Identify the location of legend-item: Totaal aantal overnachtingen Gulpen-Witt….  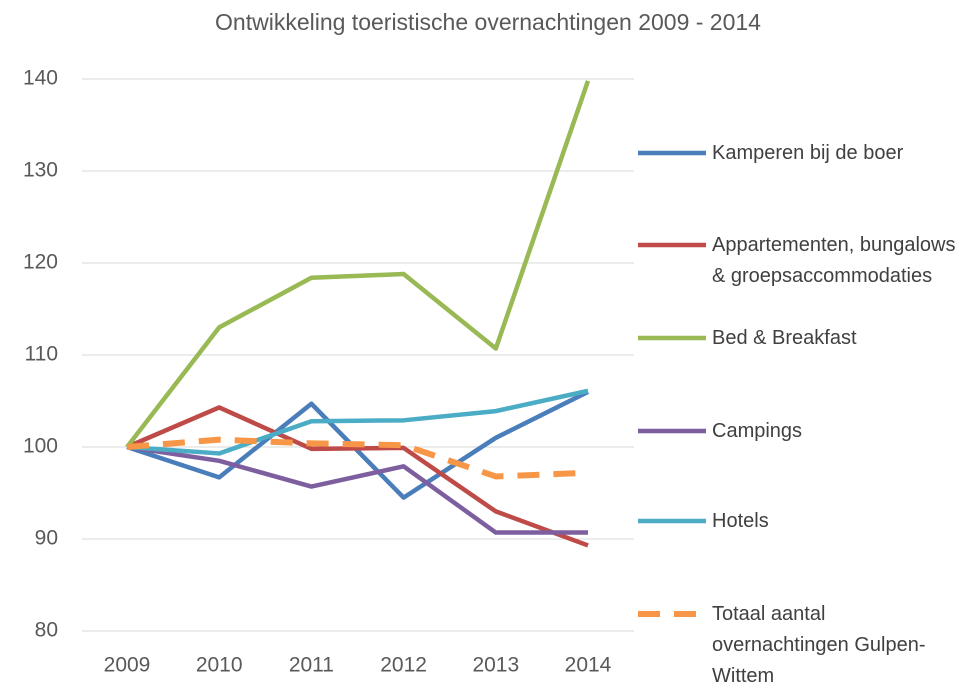
(799, 645).